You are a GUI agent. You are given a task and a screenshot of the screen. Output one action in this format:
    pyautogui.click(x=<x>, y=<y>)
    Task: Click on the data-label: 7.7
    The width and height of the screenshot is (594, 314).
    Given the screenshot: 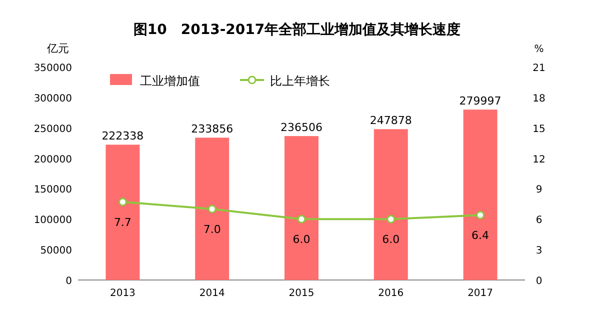 What is the action you would take?
    pyautogui.click(x=123, y=222)
    